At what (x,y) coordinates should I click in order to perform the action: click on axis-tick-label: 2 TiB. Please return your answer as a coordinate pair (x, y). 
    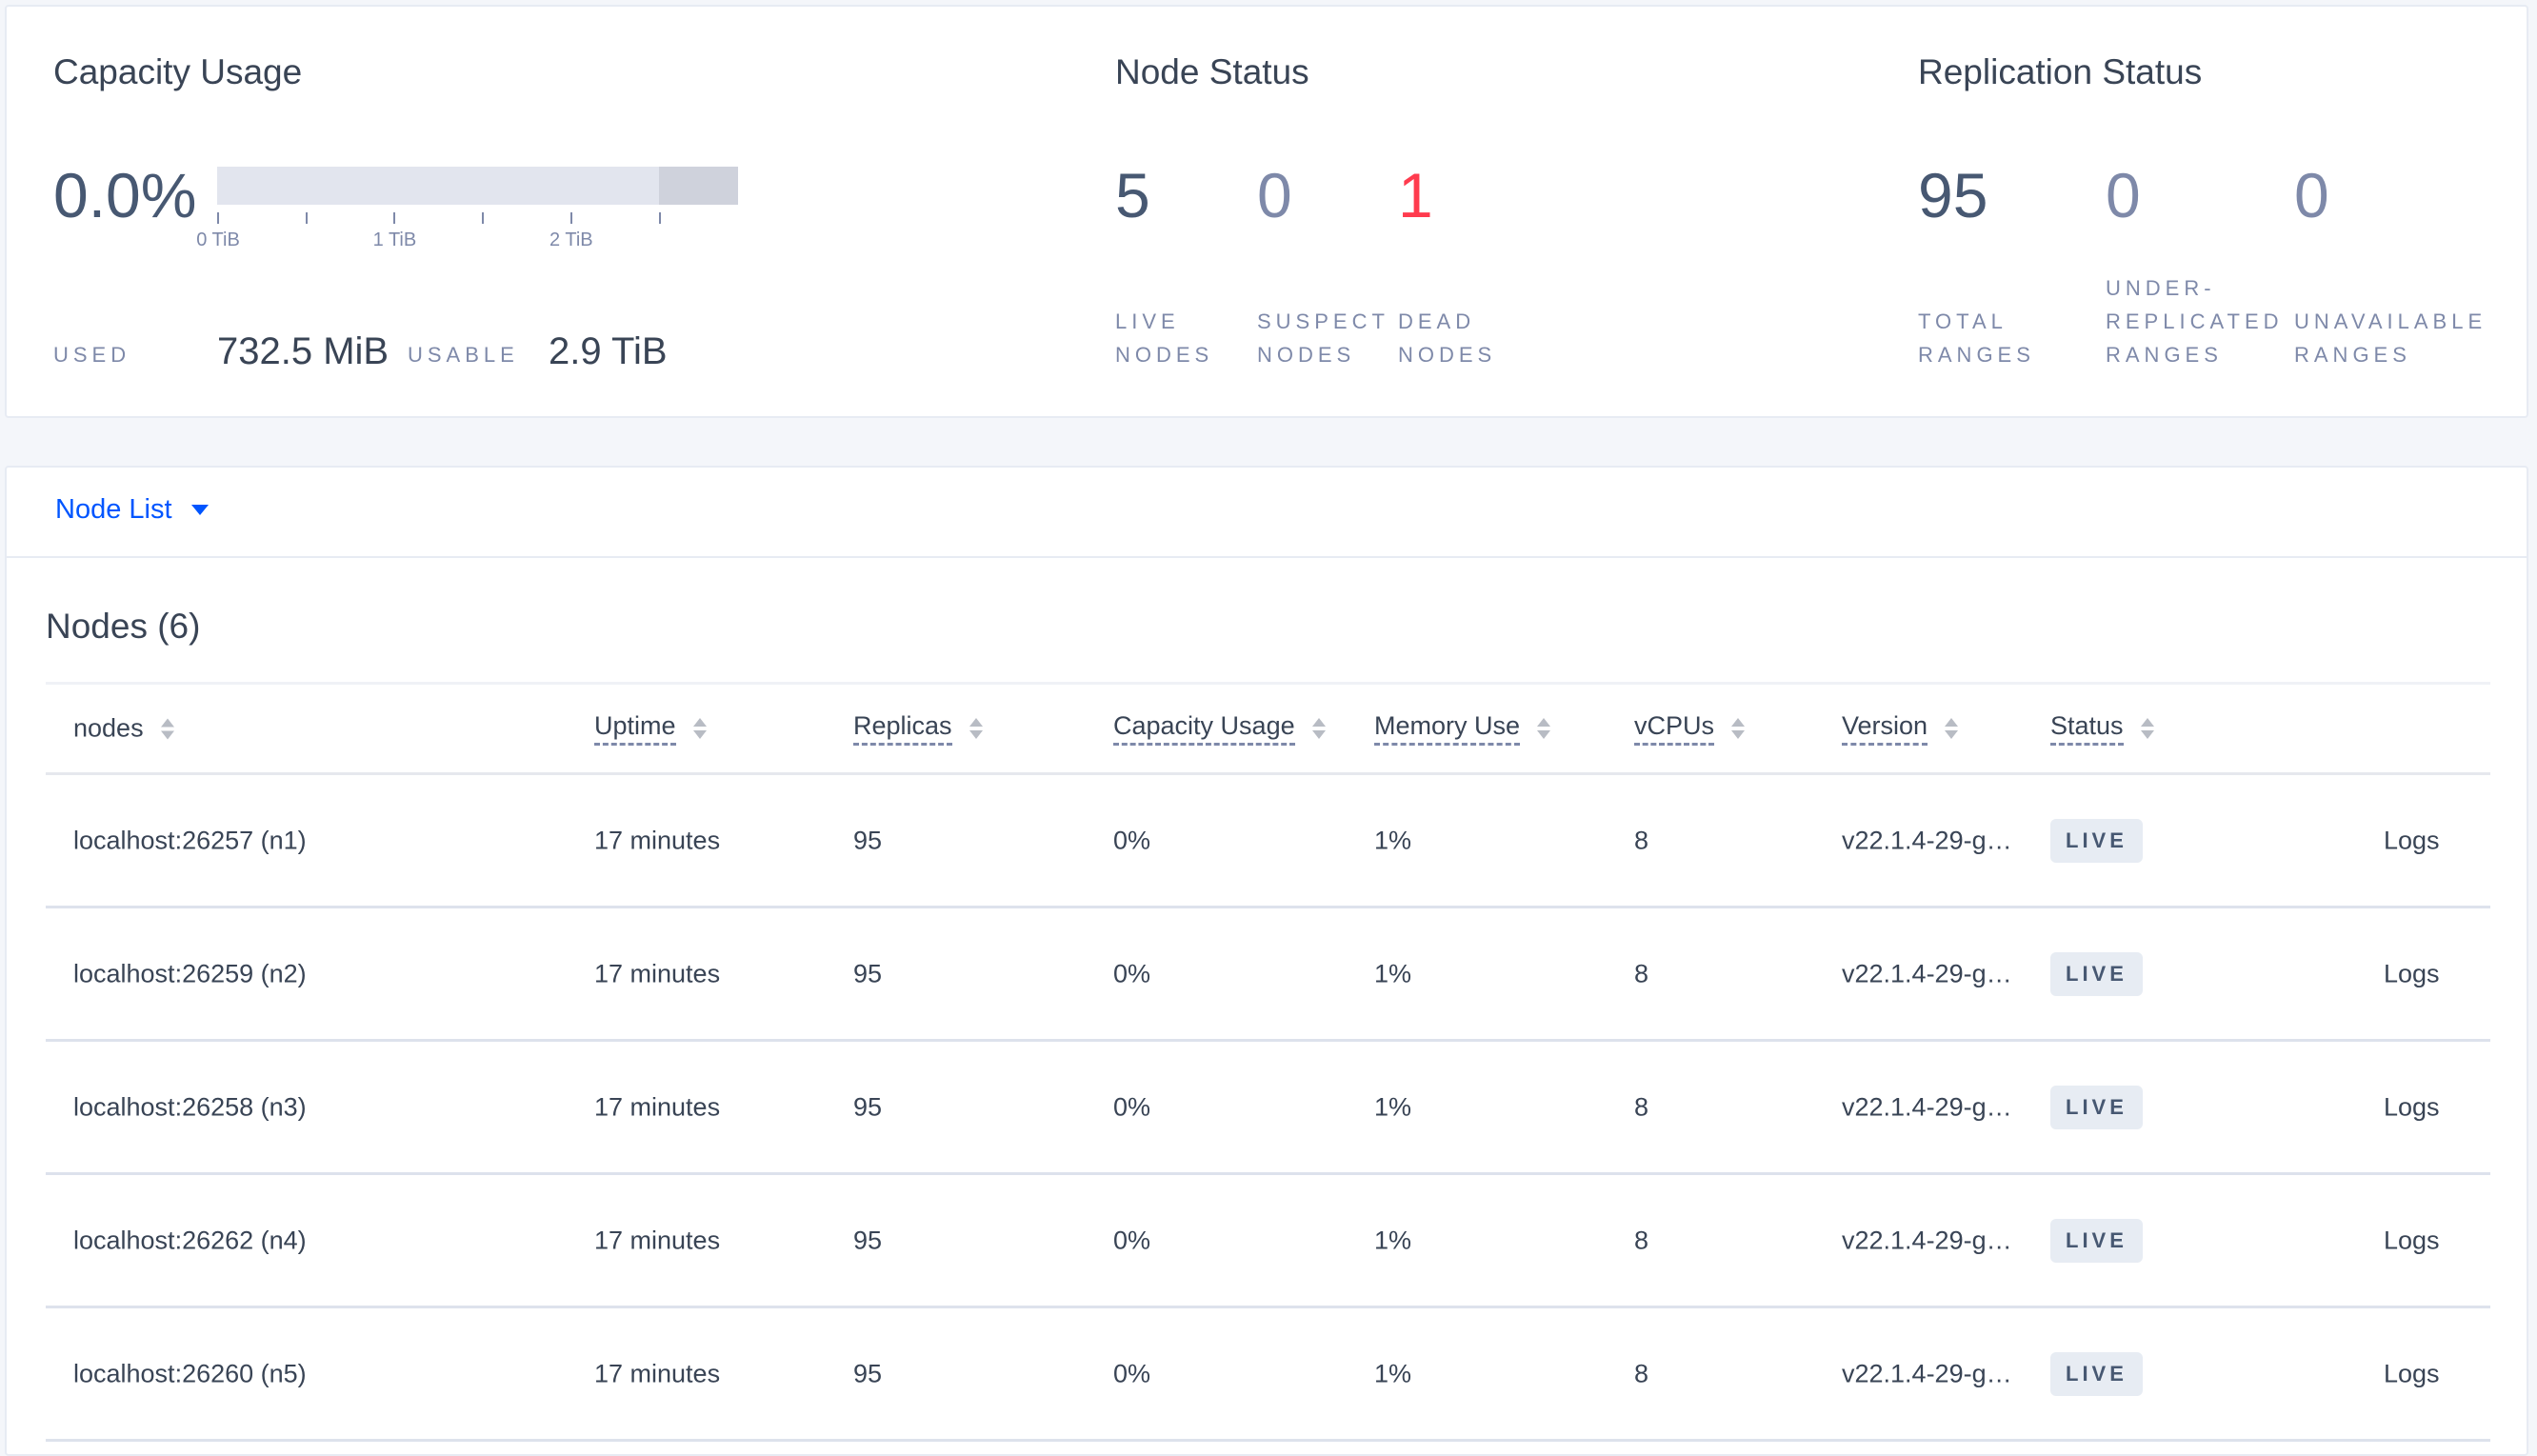
    Looking at the image, I should click on (571, 239).